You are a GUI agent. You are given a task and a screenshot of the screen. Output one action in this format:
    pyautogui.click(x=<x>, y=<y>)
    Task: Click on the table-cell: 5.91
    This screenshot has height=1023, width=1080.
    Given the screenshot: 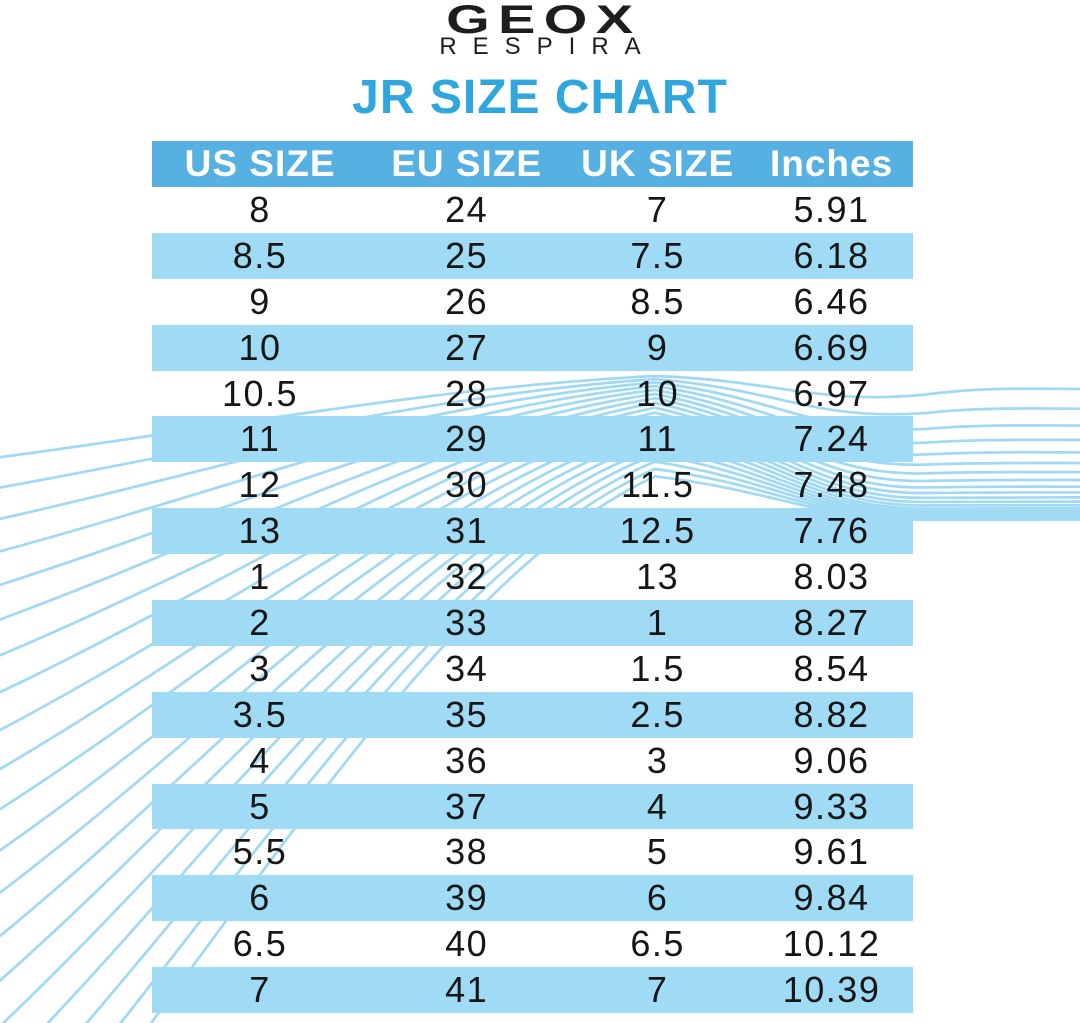 What is the action you would take?
    pyautogui.click(x=831, y=209)
    